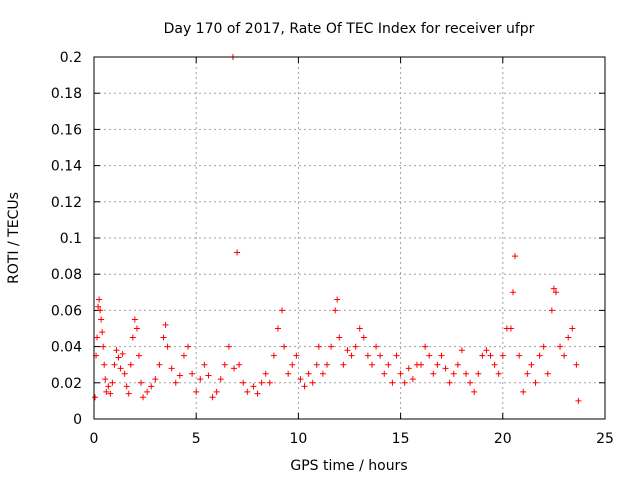  Describe the element at coordinates (401, 439) in the screenshot. I see `x-tick-label: 15` at that location.